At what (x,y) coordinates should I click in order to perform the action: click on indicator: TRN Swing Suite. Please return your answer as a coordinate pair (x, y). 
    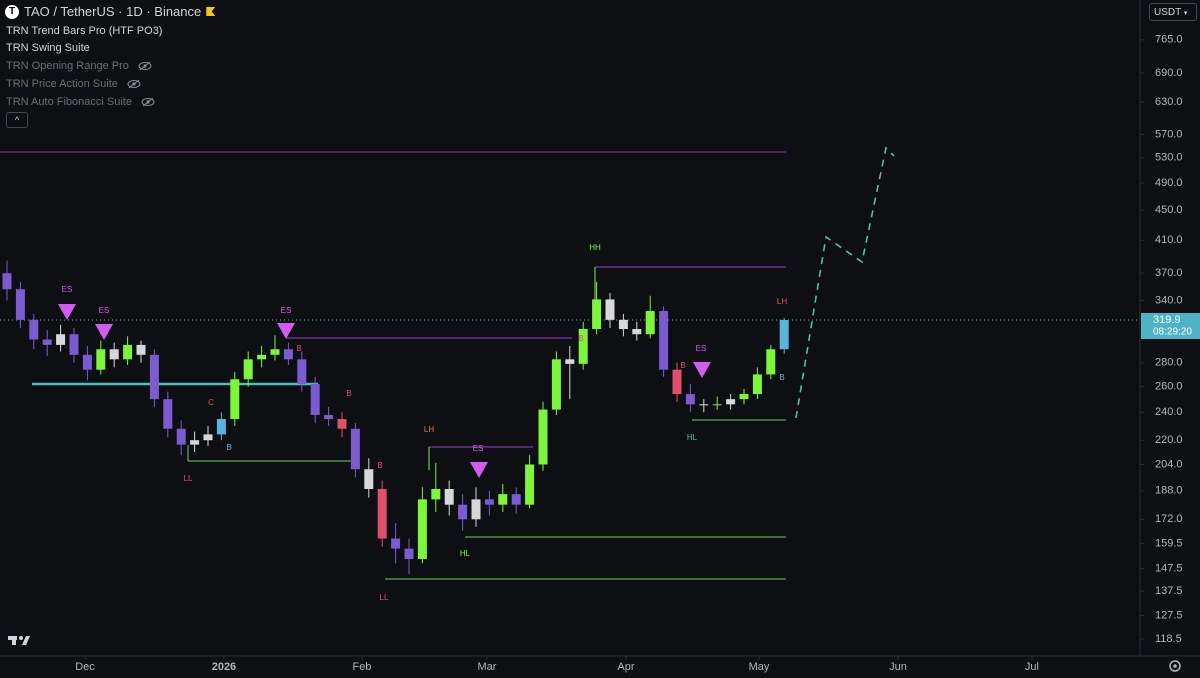
    Looking at the image, I should click on (48, 48).